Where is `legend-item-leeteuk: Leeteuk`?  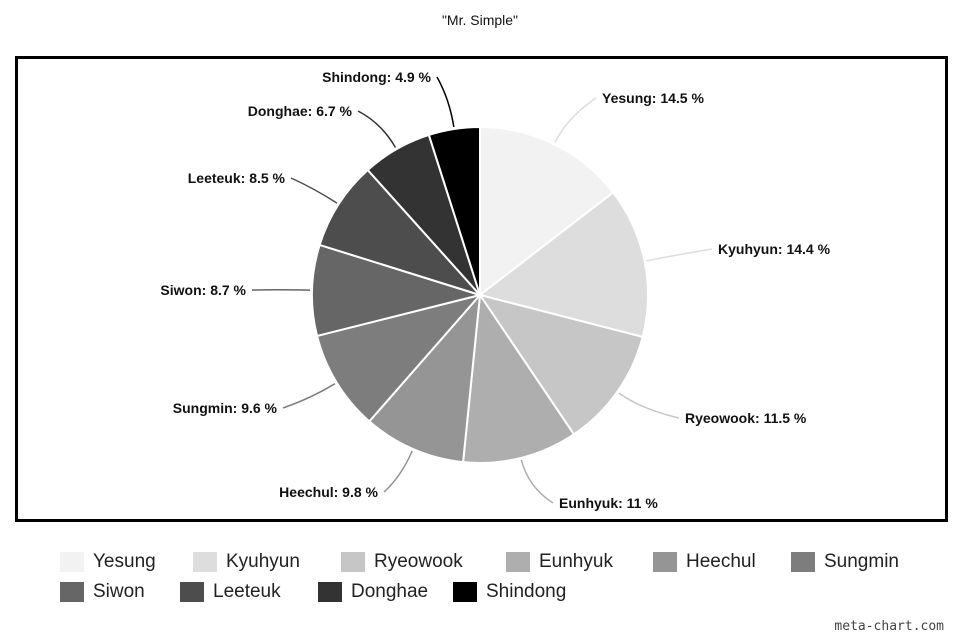 legend-item-leeteuk: Leeteuk is located at coordinates (249, 592).